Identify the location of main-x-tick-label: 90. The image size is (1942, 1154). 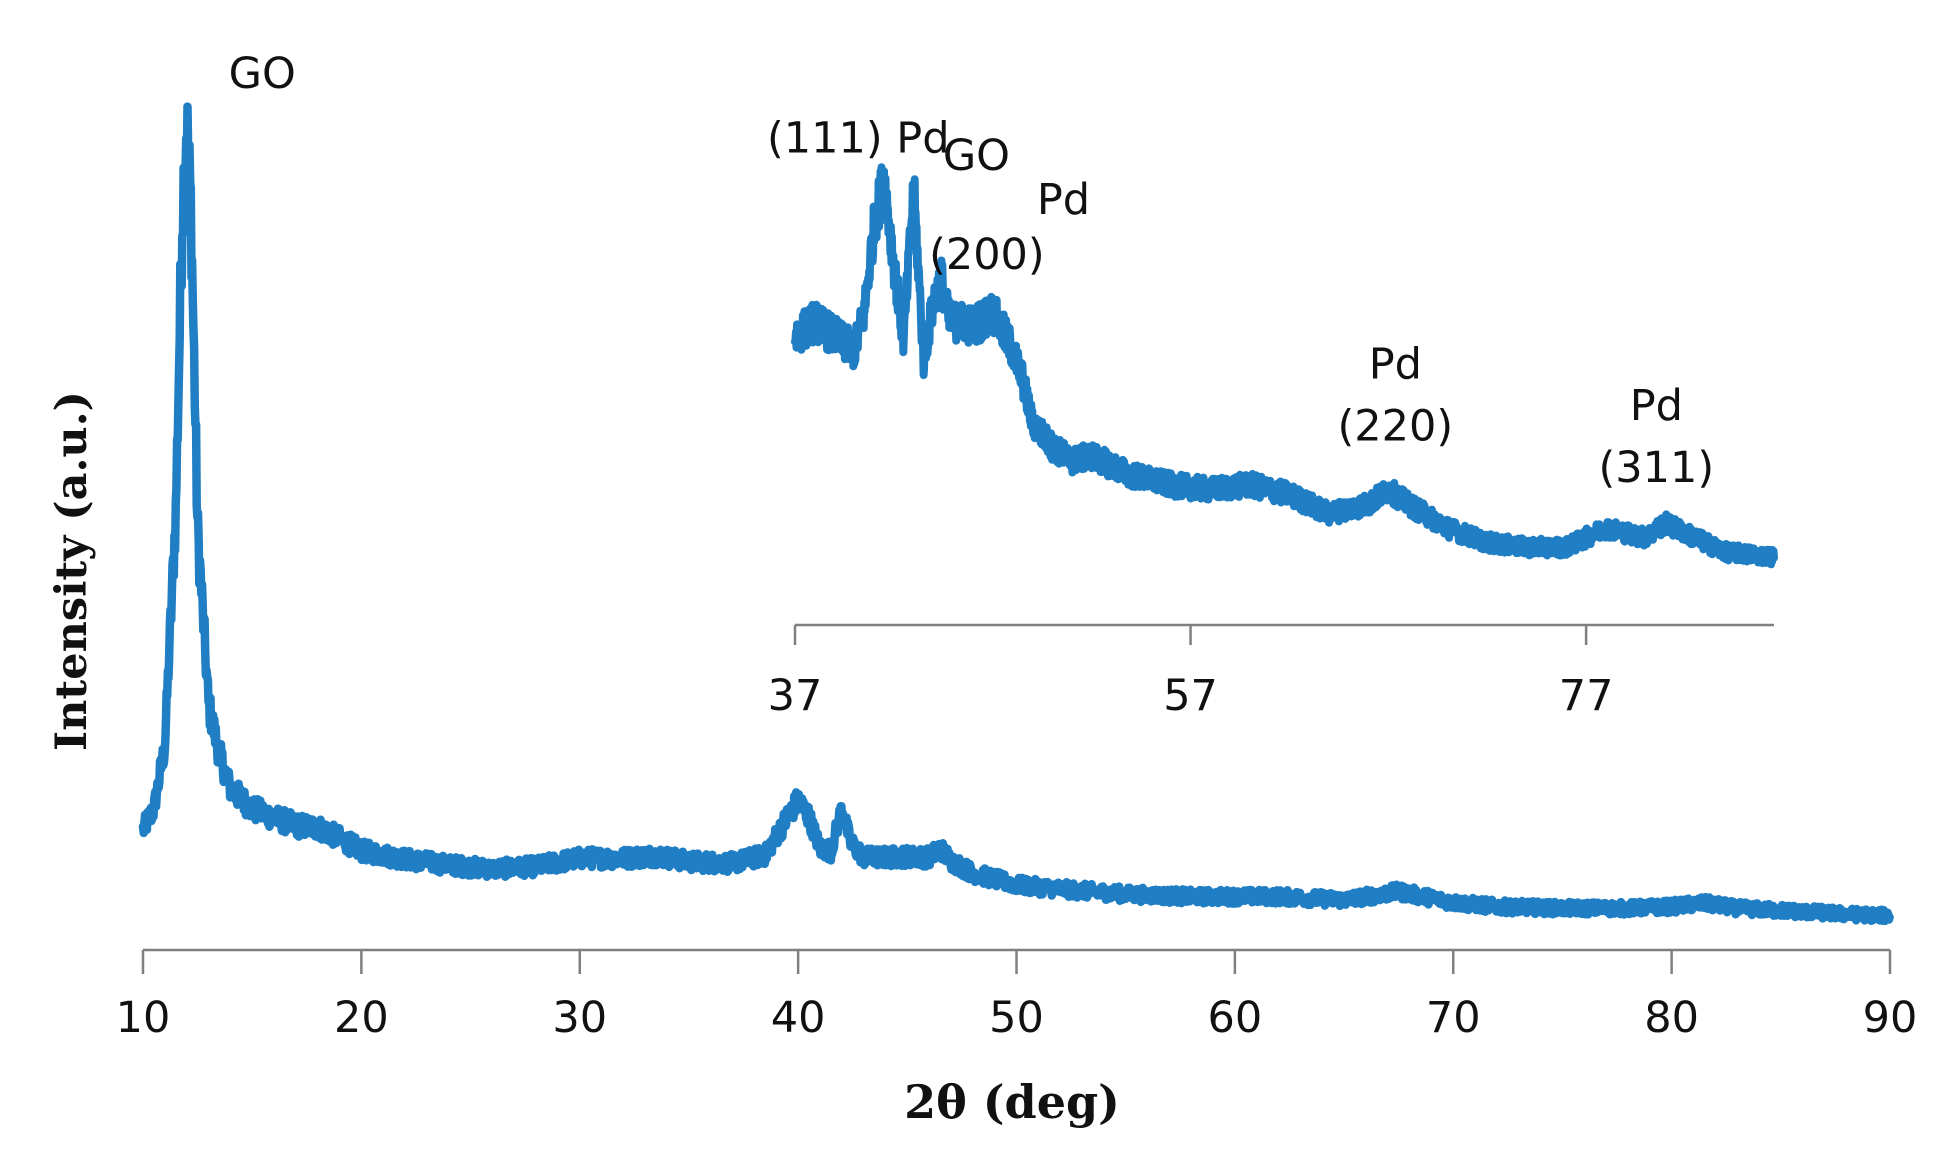
(1890, 1018).